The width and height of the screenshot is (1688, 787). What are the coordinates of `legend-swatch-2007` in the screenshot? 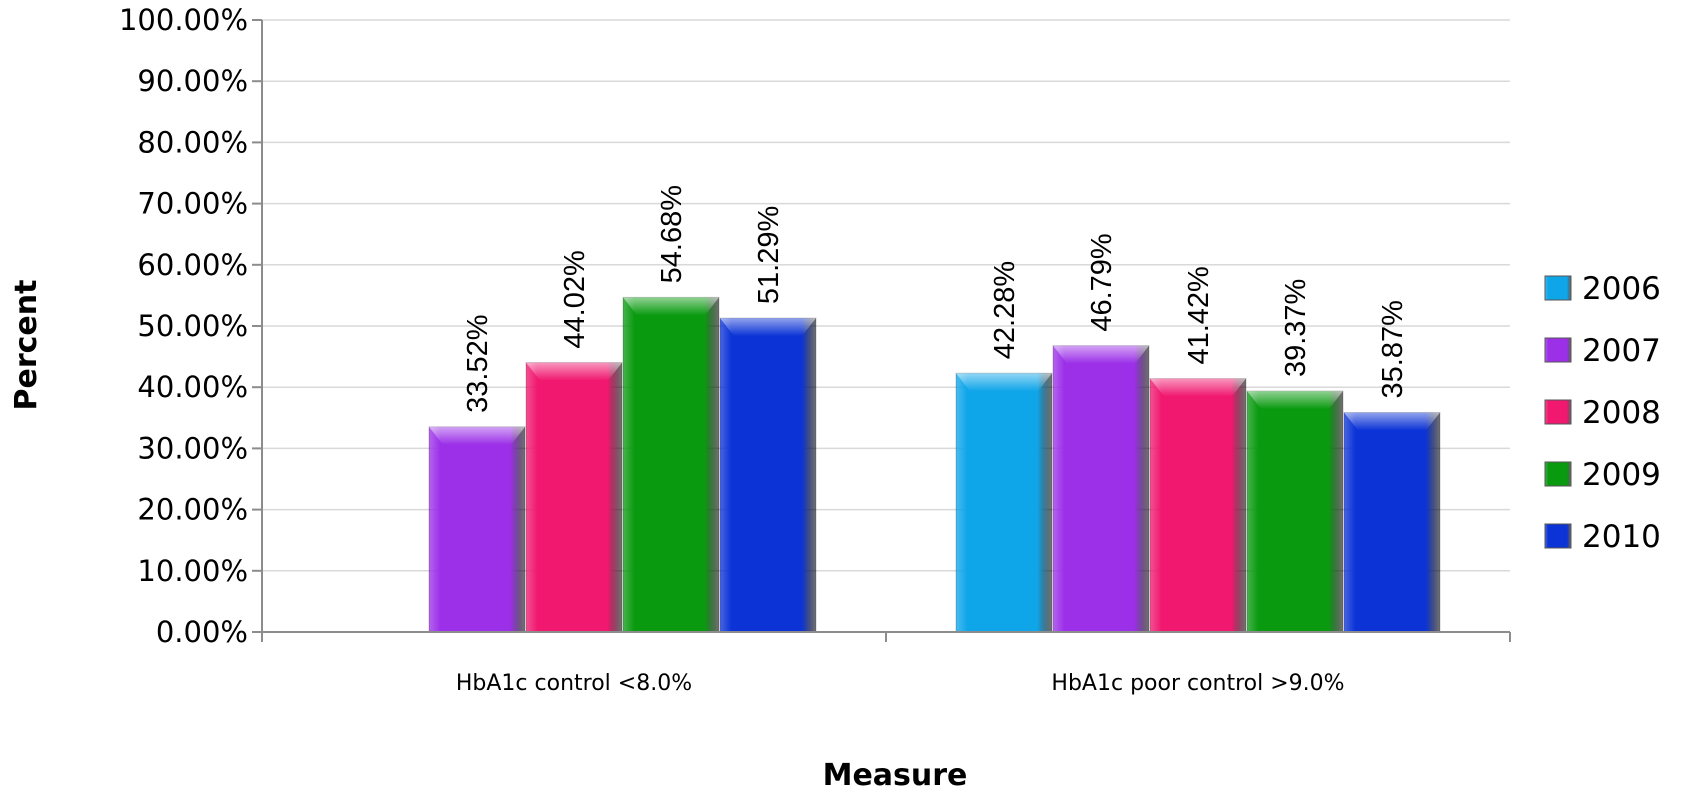 It's located at (1558, 350).